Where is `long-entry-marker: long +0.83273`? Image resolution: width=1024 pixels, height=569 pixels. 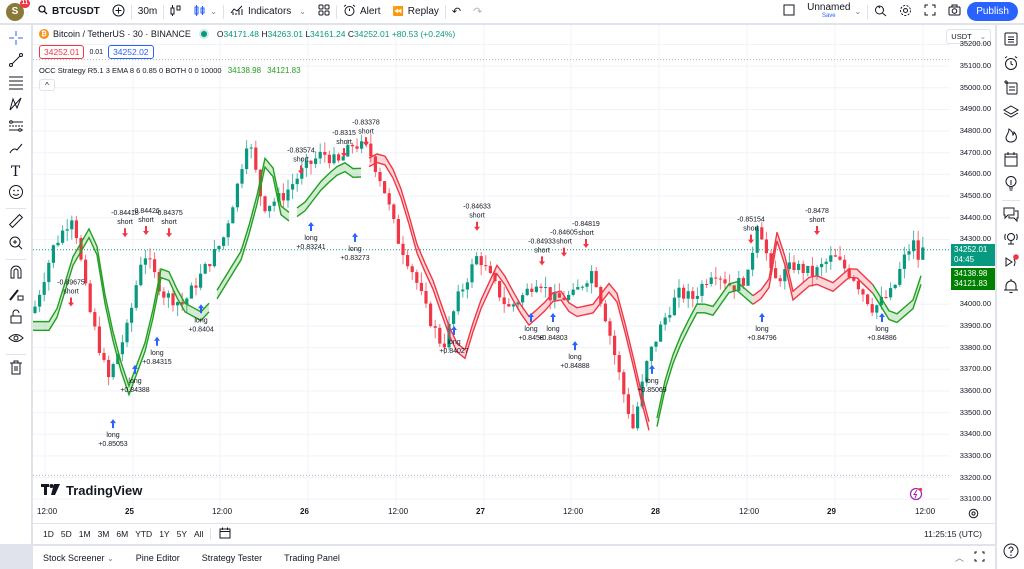
long-entry-marker: long +0.83273 is located at coordinates (355, 247).